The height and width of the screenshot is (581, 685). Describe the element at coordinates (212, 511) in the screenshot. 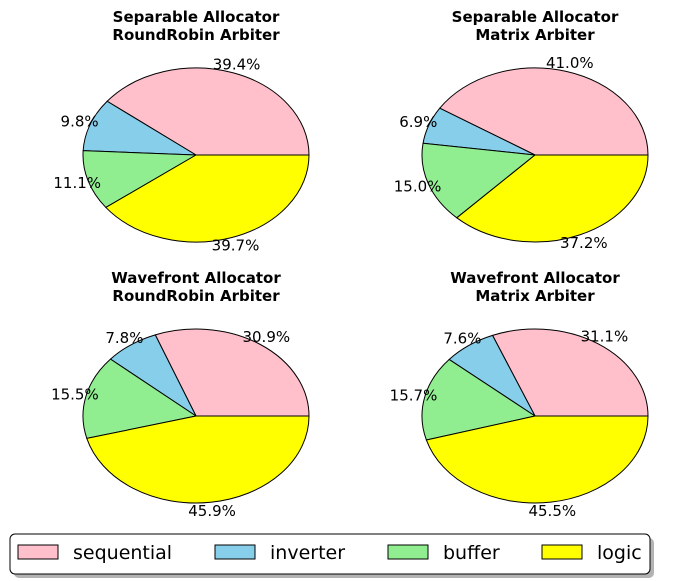

I see `pie-label-logic: 45.9%` at that location.